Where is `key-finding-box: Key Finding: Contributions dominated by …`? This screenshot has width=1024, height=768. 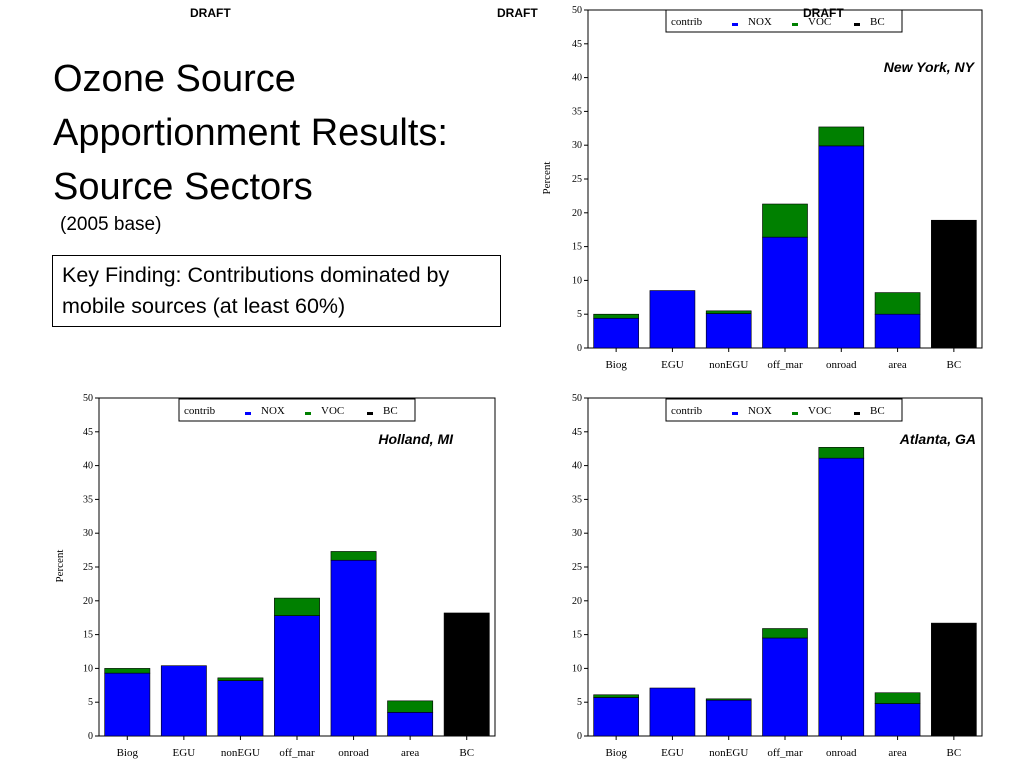 key-finding-box: Key Finding: Contributions dominated by … is located at coordinates (276, 291).